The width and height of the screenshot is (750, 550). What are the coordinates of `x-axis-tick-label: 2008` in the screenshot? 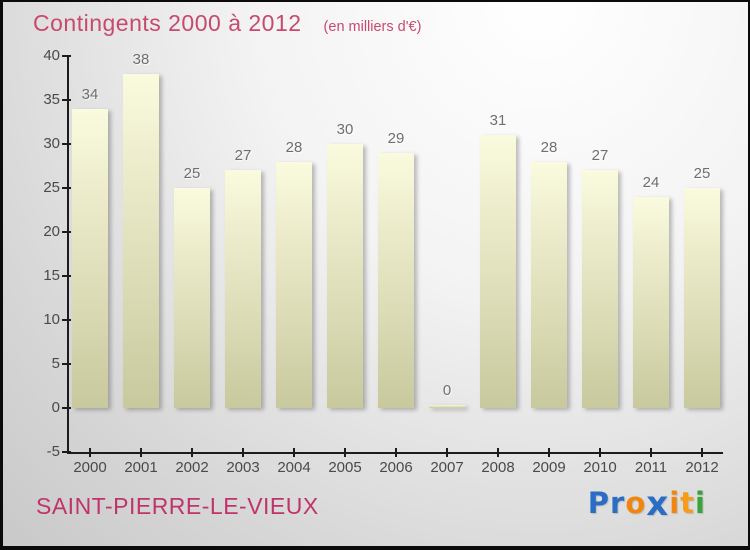 It's located at (498, 467).